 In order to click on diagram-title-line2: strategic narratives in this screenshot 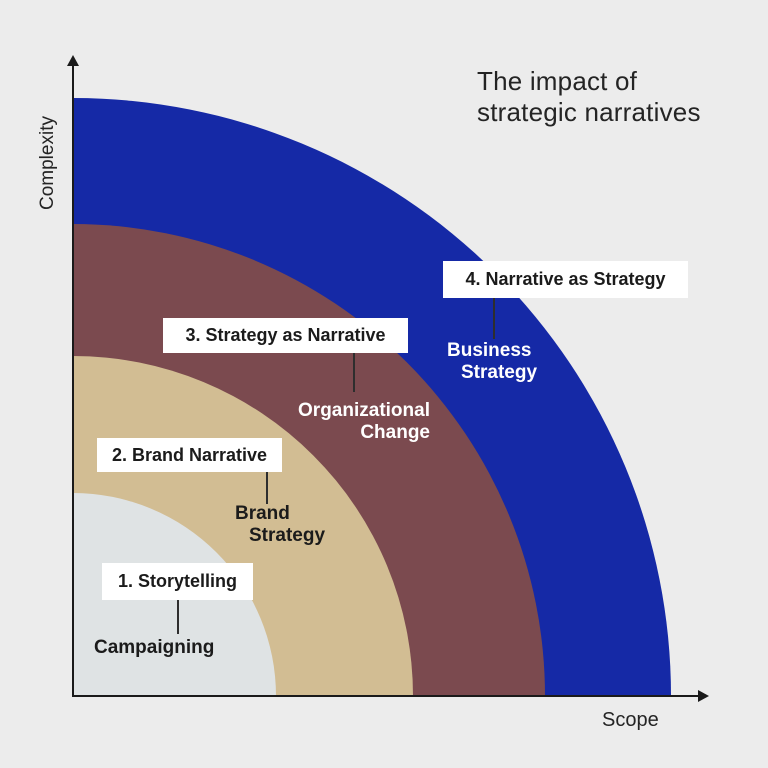, I will do `click(589, 112)`.